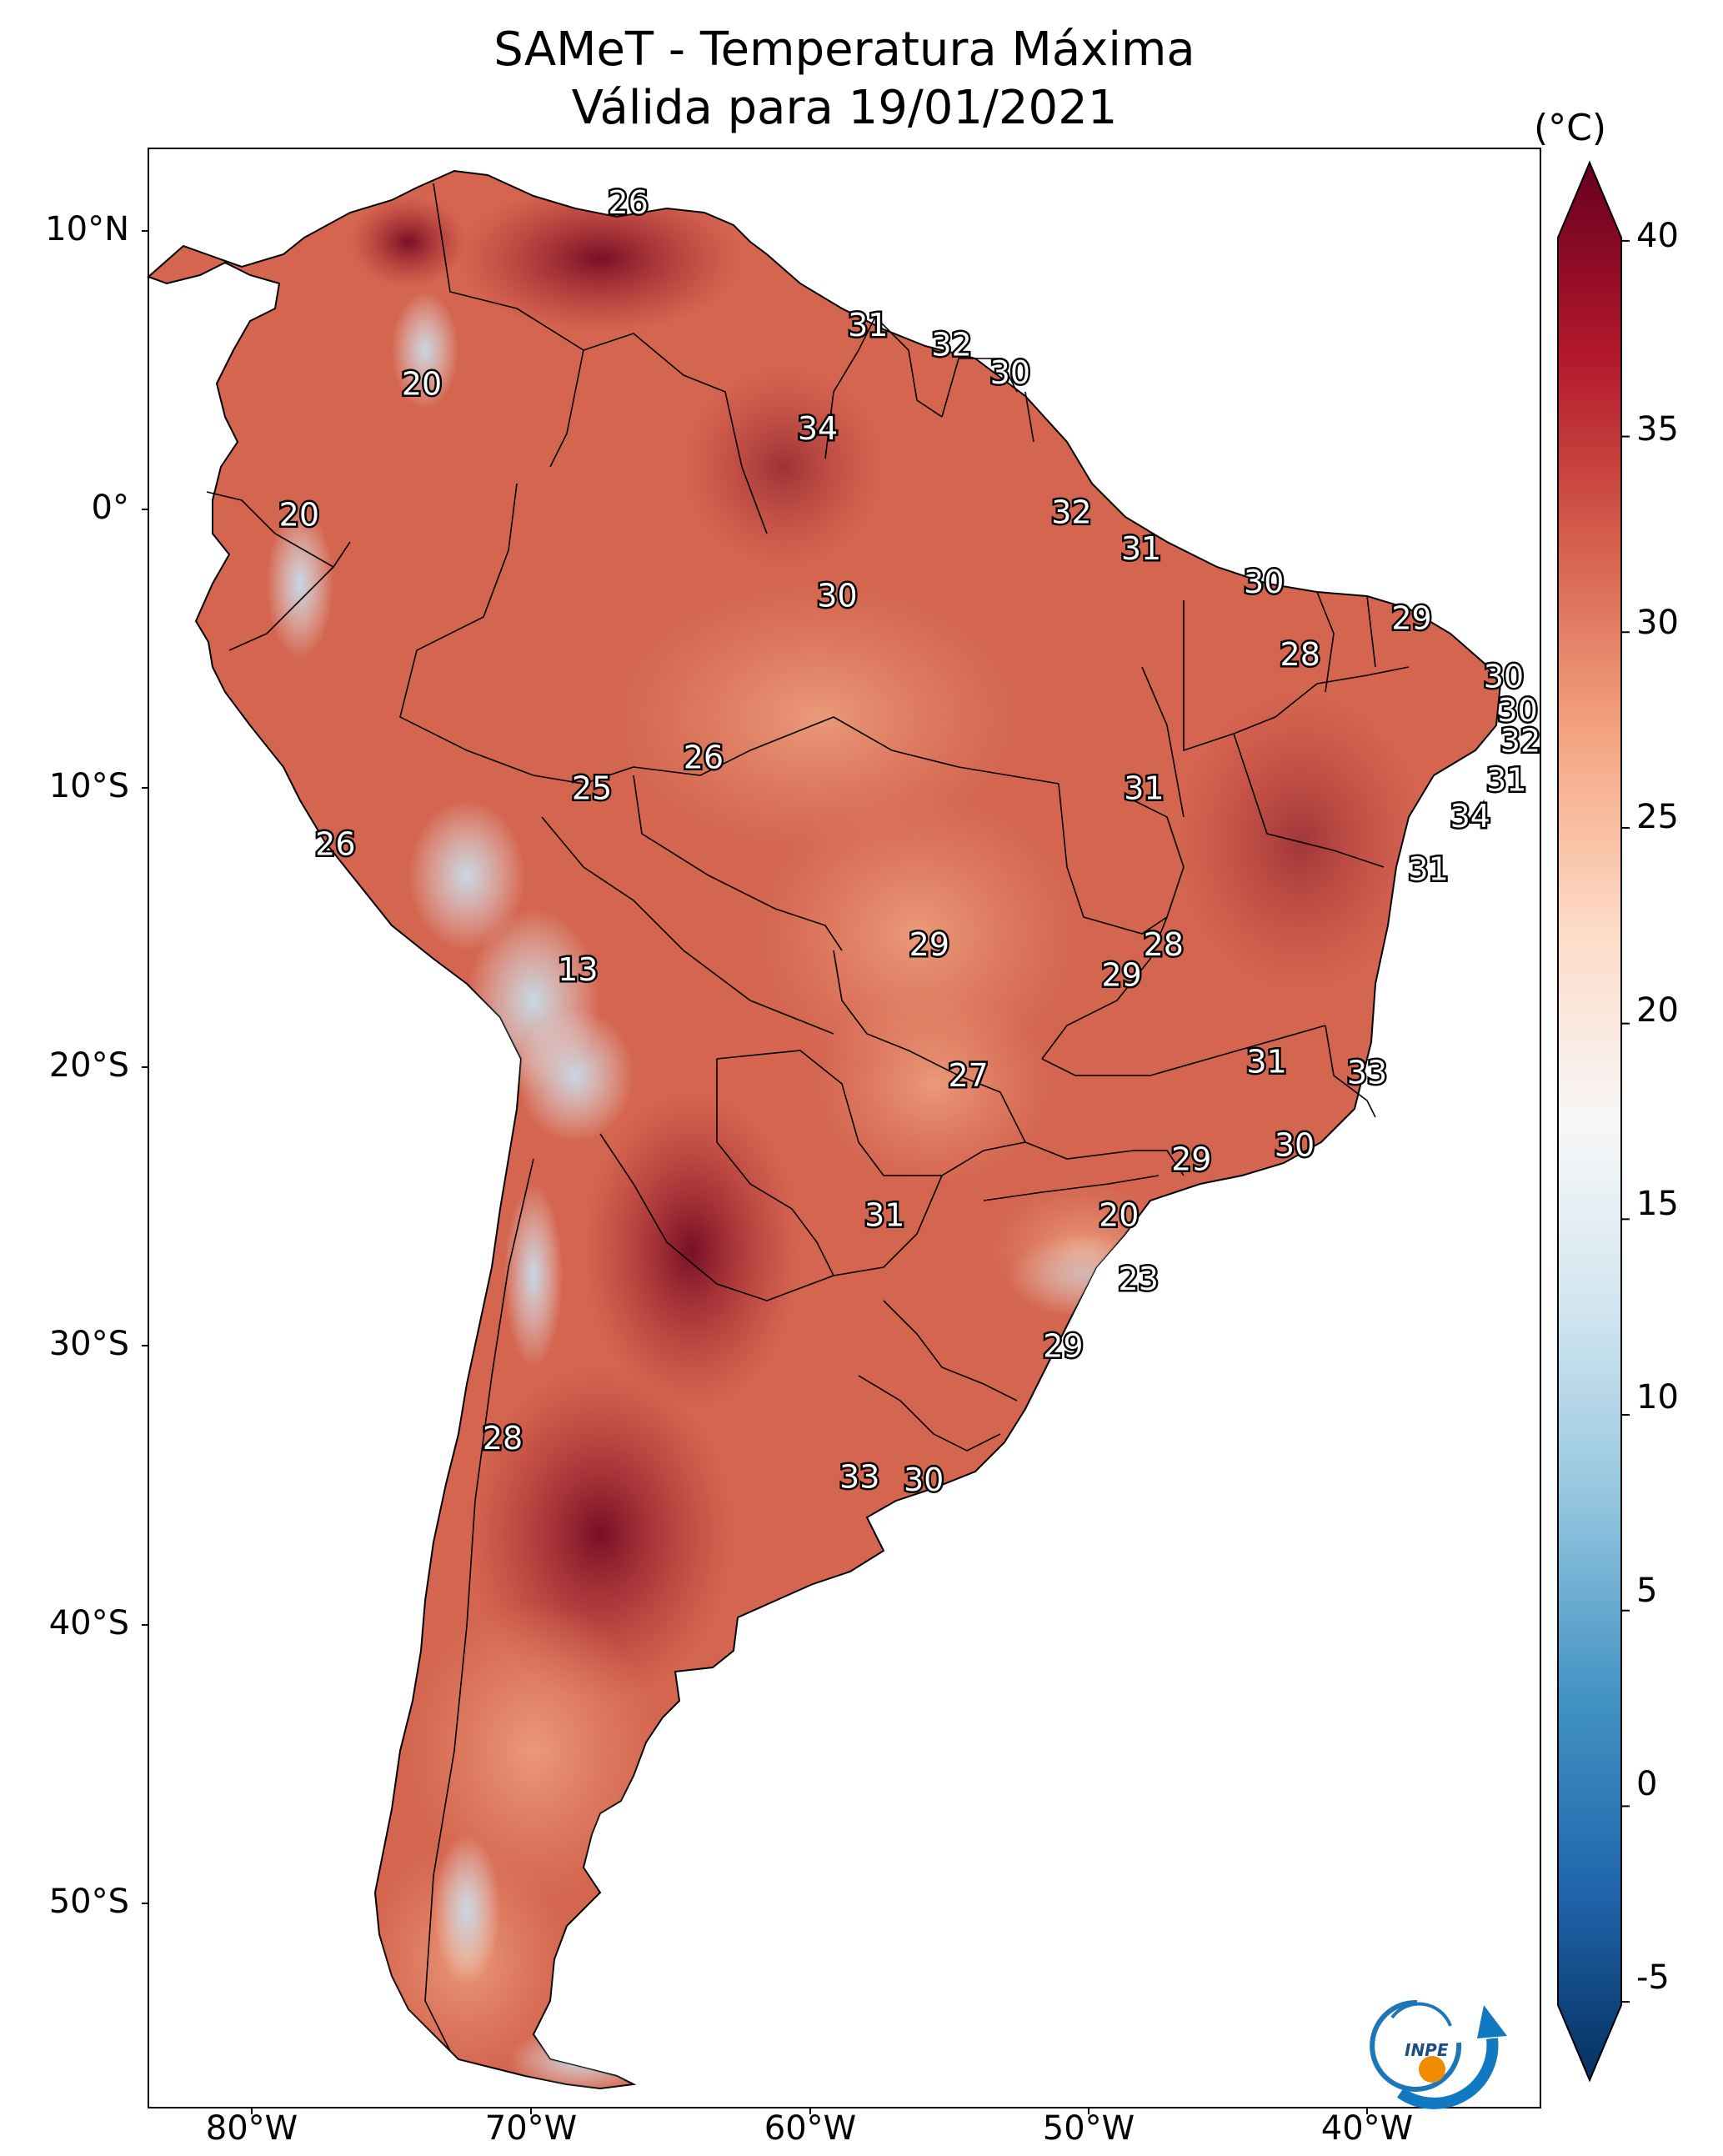 The height and width of the screenshot is (2156, 1723). What do you see at coordinates (110, 508) in the screenshot?
I see `lat-label: 0°` at bounding box center [110, 508].